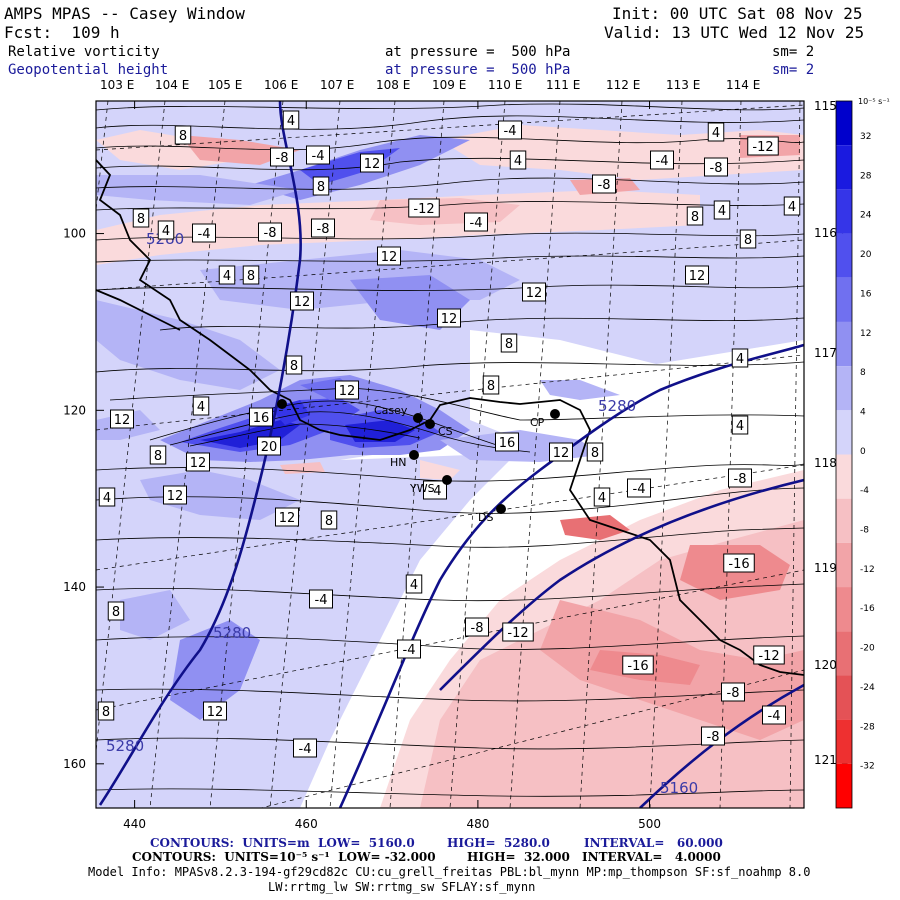 This screenshot has height=900, width=900. I want to click on colorbar-label: 8, so click(863, 373).